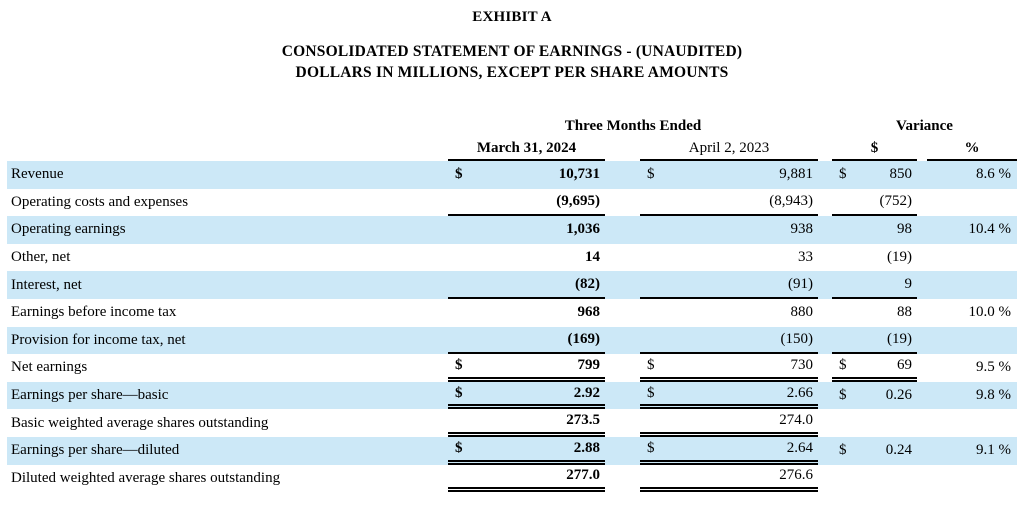  I want to click on table-row: Interest, net (82) (91) 9, so click(512, 285).